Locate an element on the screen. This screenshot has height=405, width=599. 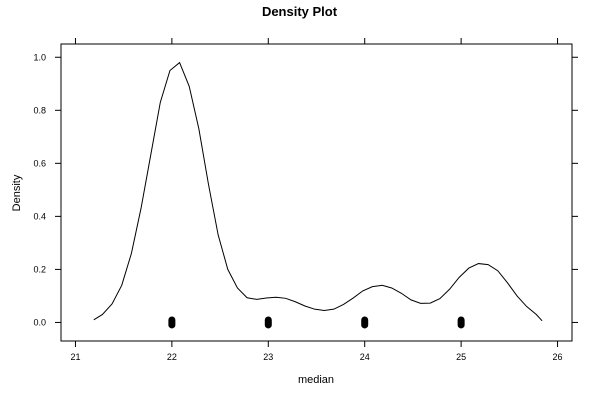
x-tick-label: 21 is located at coordinates (75, 357).